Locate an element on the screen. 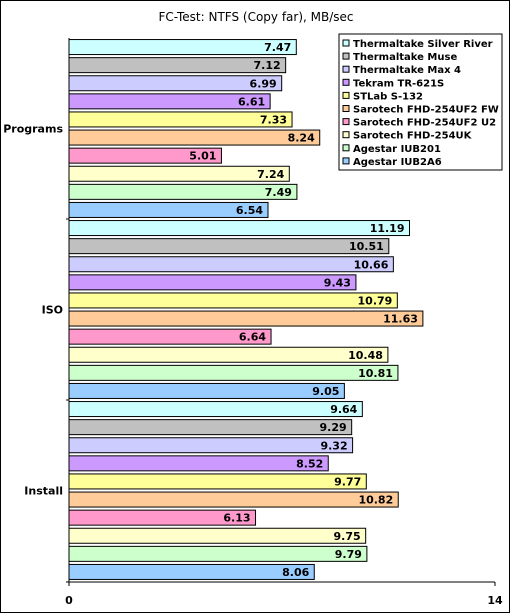 The width and height of the screenshot is (510, 614). legend-label: Sarotech FHD-254UF2 U2 is located at coordinates (424, 123).